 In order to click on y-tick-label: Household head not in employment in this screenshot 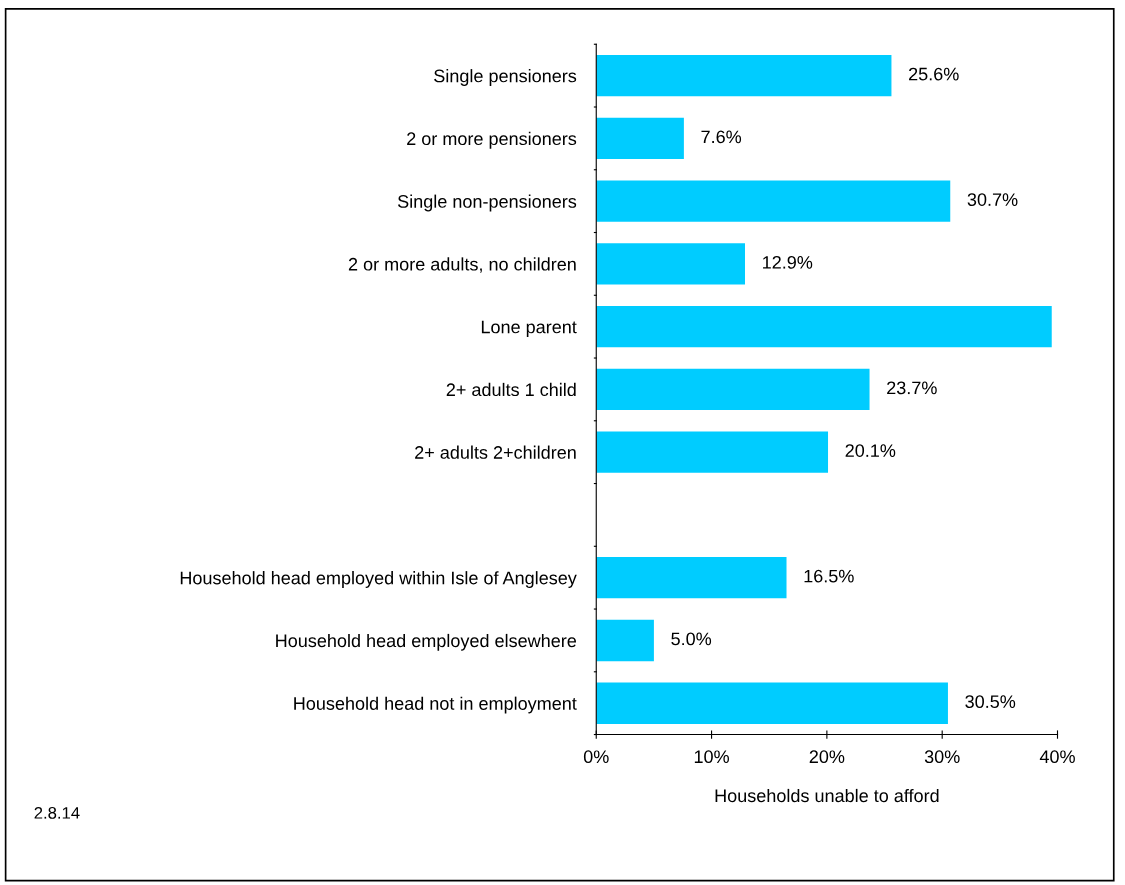, I will do `click(435, 705)`.